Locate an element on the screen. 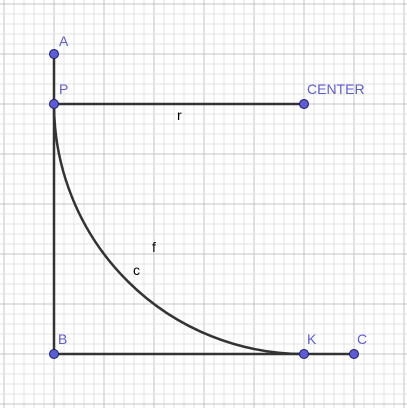  point-p is located at coordinates (54, 104).